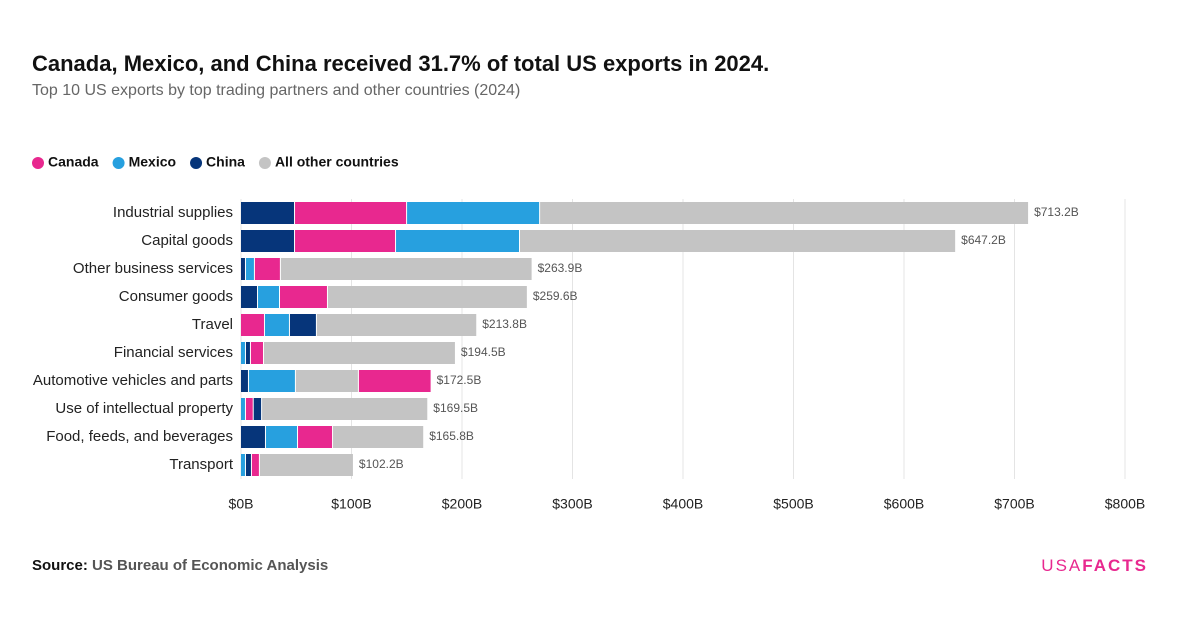  Describe the element at coordinates (201, 464) in the screenshot. I see `y-tick-label: Transport` at that location.